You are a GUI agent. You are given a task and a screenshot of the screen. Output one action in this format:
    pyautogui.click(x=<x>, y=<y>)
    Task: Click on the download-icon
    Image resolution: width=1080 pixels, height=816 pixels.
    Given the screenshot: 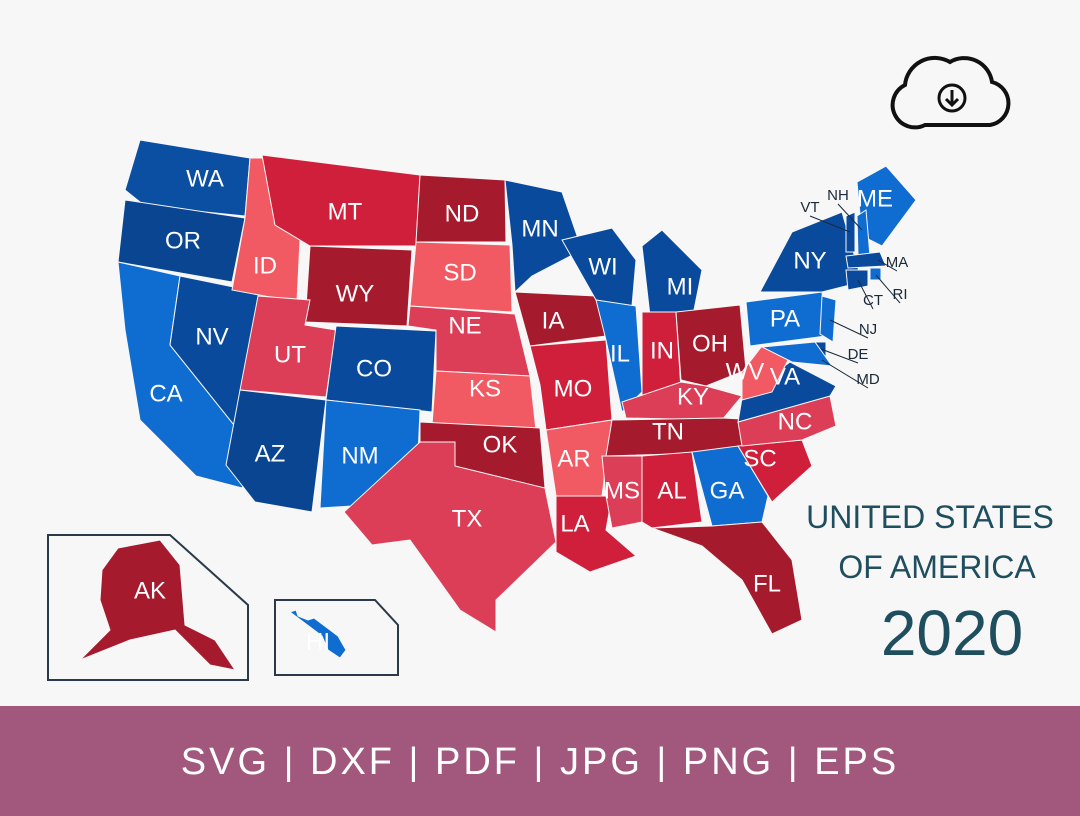 What is the action you would take?
    pyautogui.click(x=950, y=92)
    